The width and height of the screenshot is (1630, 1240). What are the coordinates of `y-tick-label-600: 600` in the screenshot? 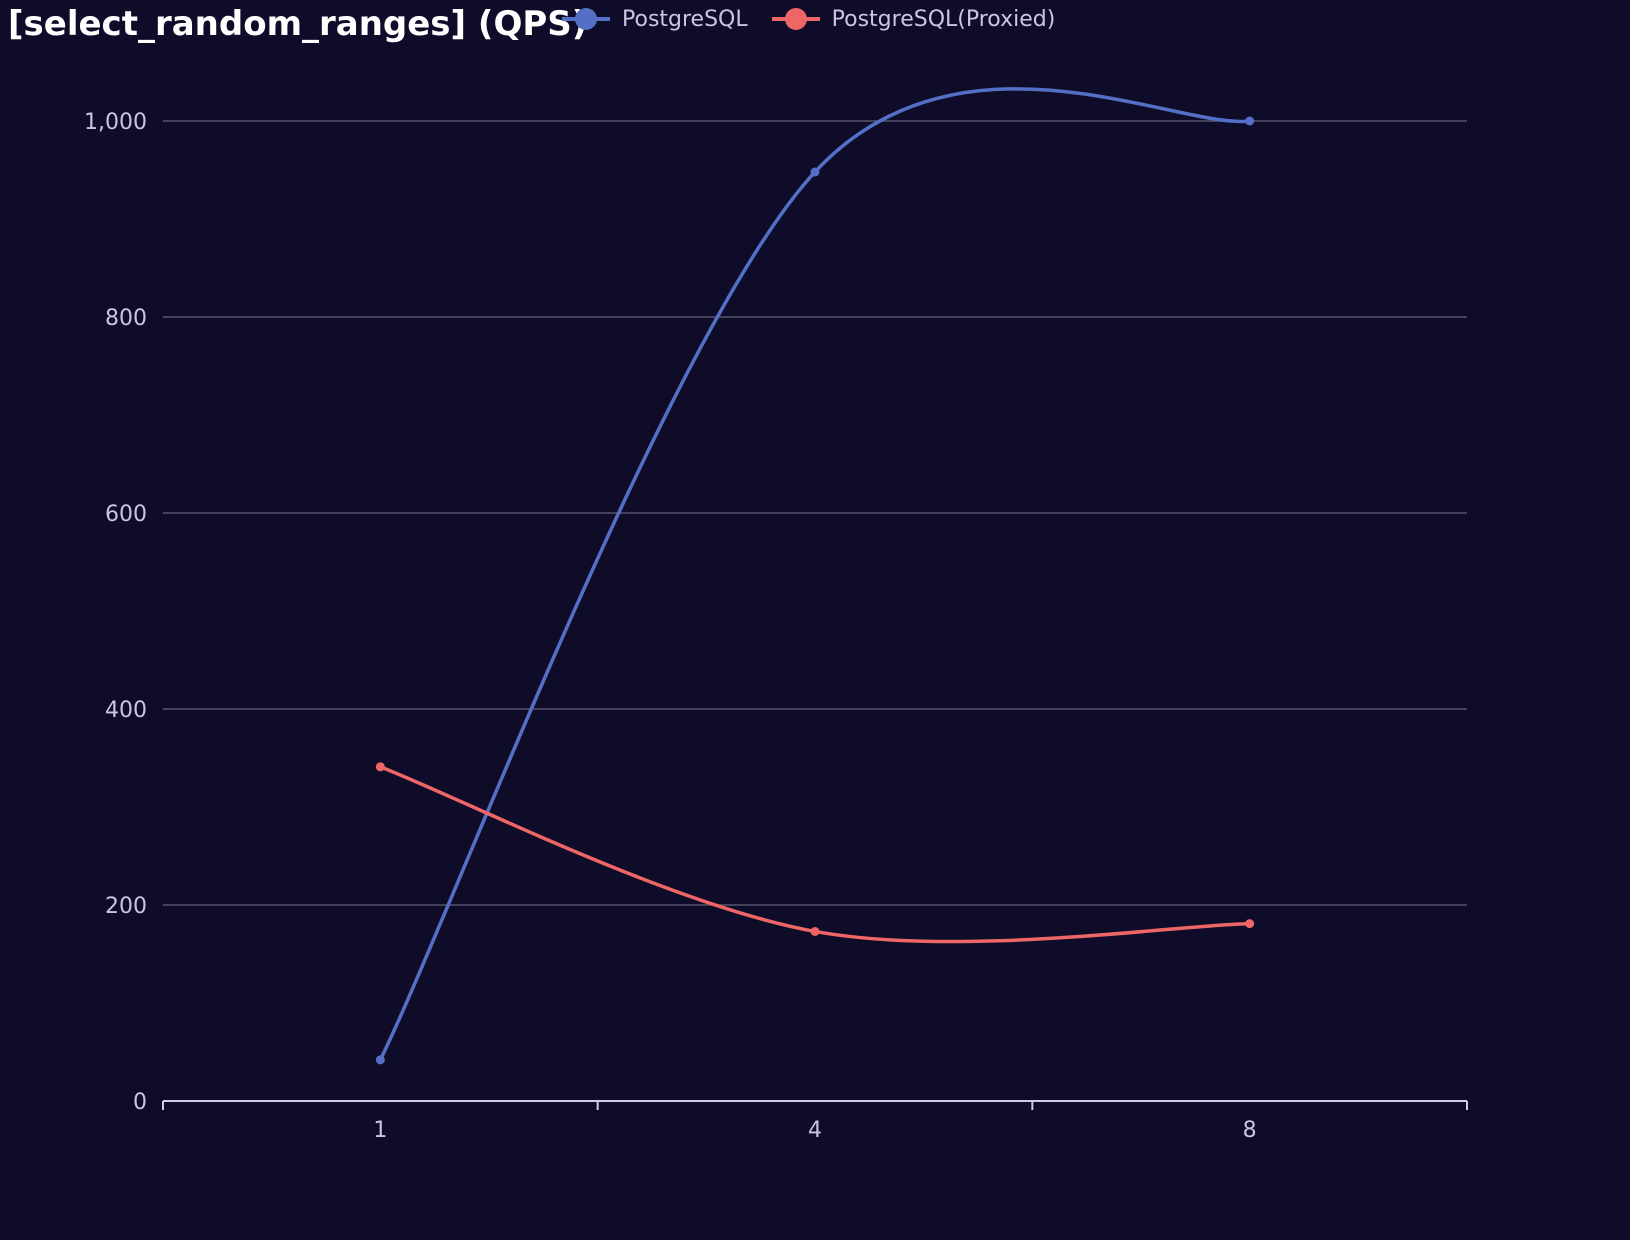 It's located at (126, 514).